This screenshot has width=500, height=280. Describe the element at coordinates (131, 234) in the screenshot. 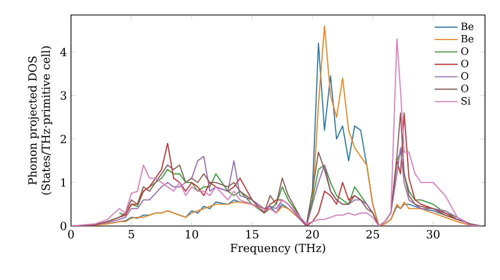

I see `x-tick-label: 5` at that location.